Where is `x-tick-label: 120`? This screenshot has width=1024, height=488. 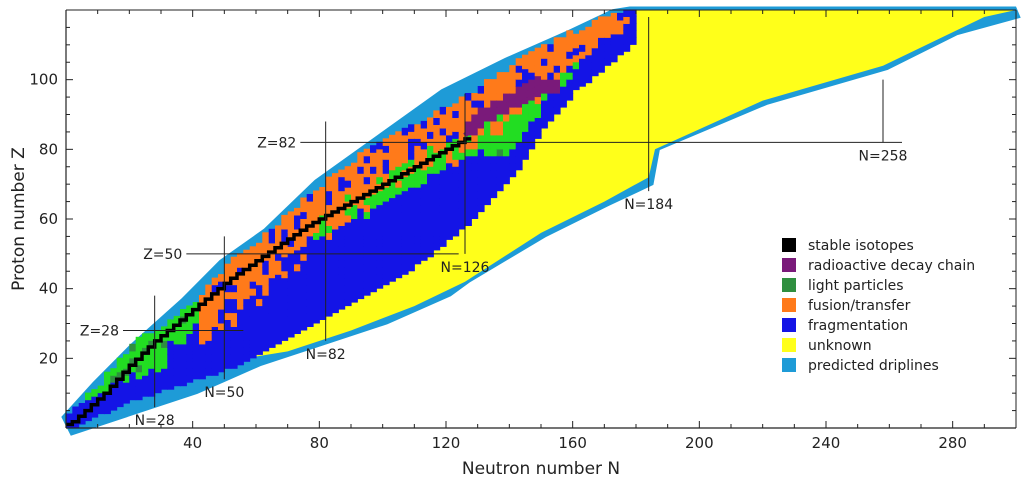 x-tick-label: 120 is located at coordinates (446, 443).